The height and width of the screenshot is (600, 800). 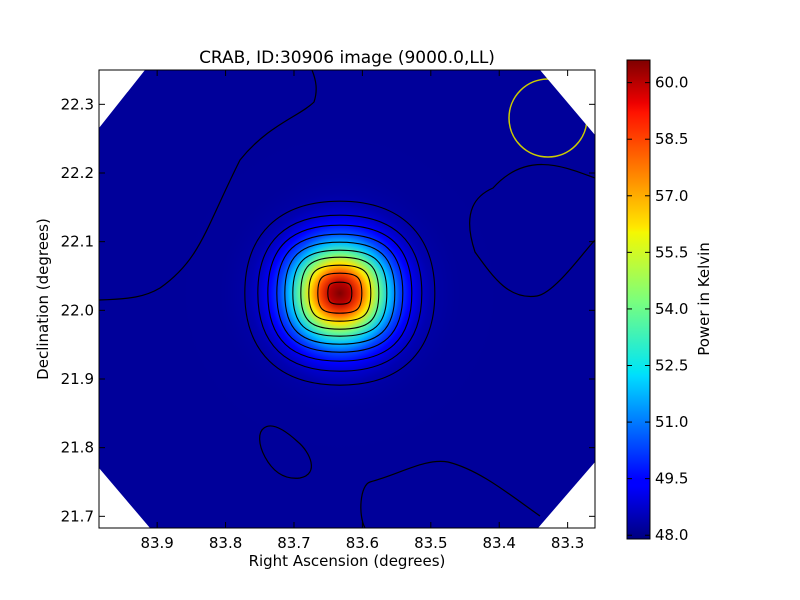 What do you see at coordinates (122, 99) in the screenshot?
I see `corner-mask-top-left` at bounding box center [122, 99].